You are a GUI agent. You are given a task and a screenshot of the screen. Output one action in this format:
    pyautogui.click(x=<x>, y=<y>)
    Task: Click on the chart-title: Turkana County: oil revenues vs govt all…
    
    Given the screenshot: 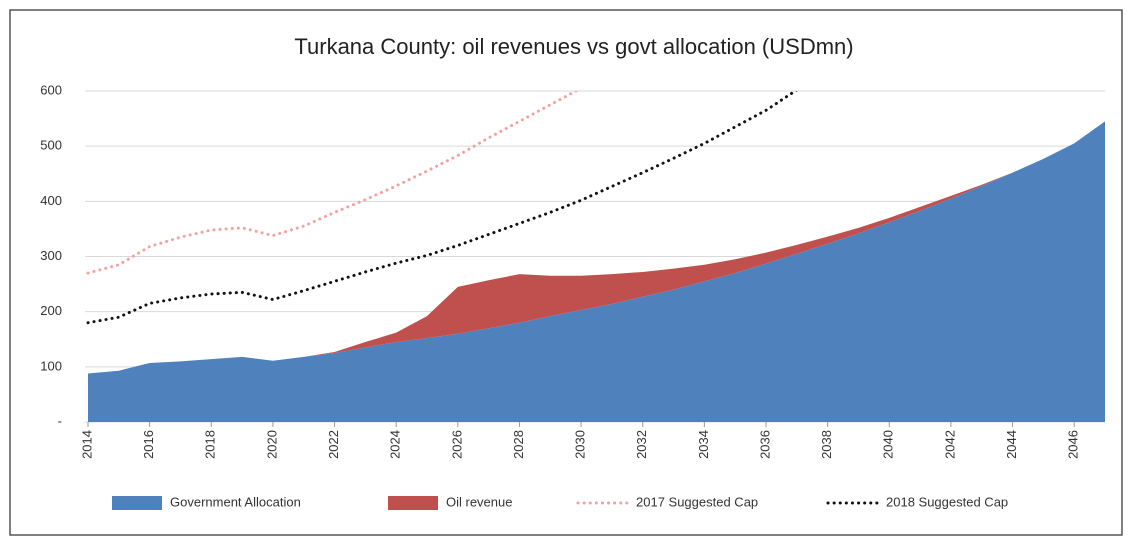 What is the action you would take?
    pyautogui.click(x=573, y=46)
    